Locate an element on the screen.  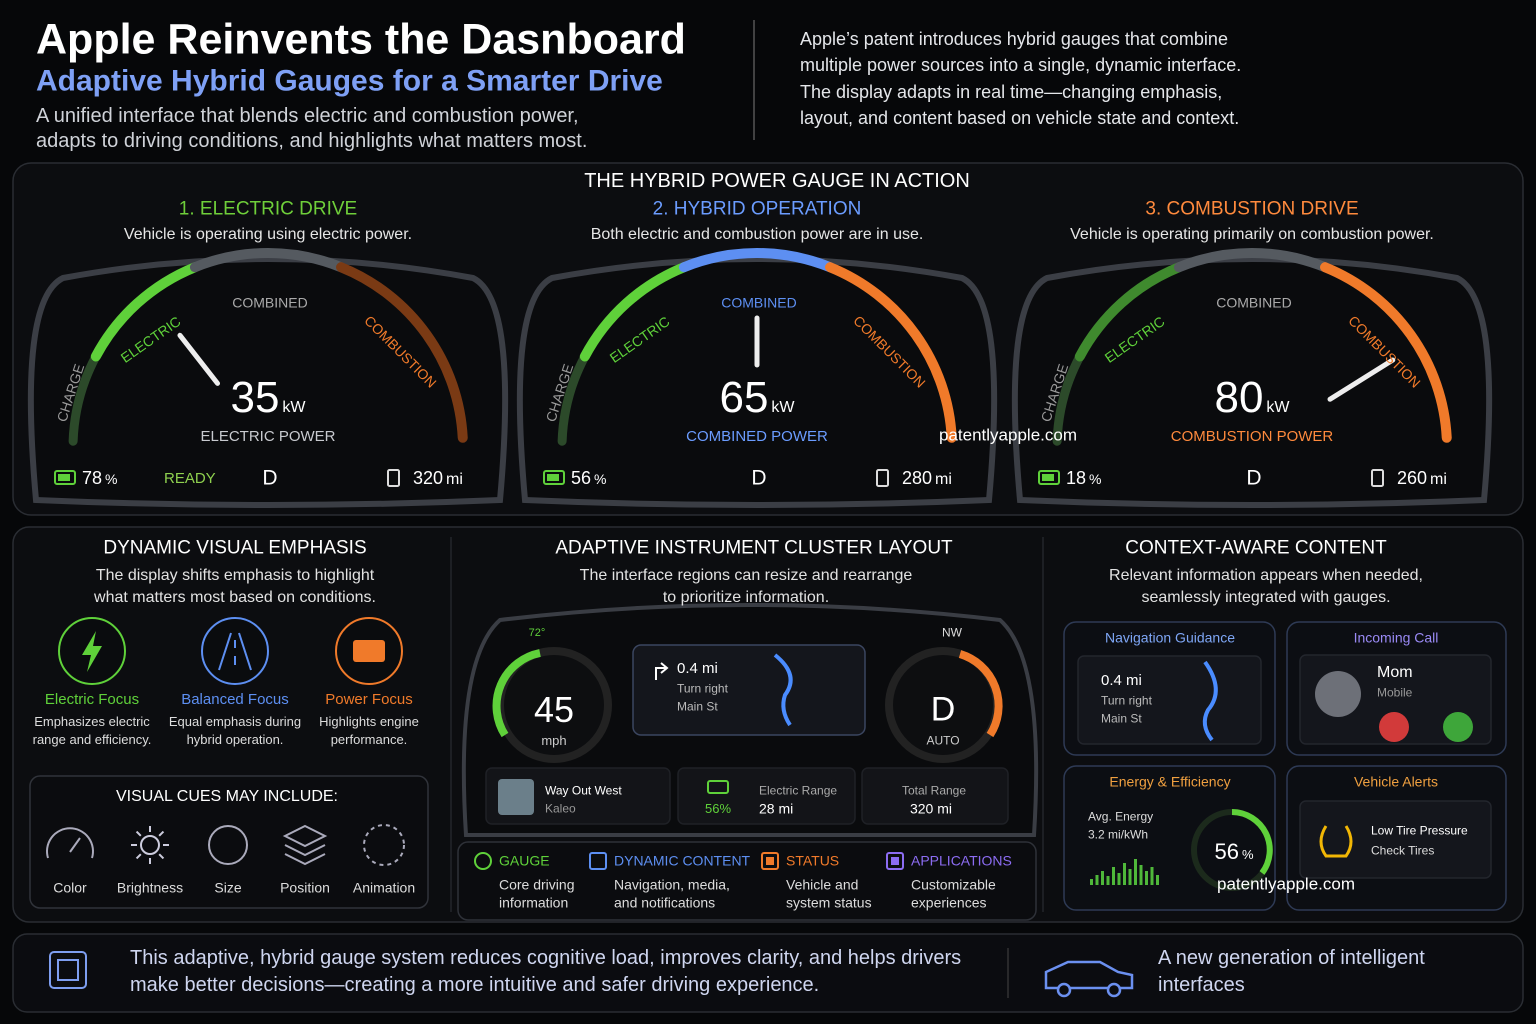
cues-heading: VISUAL CUES MAY INCLUDE: is located at coordinates (227, 797).